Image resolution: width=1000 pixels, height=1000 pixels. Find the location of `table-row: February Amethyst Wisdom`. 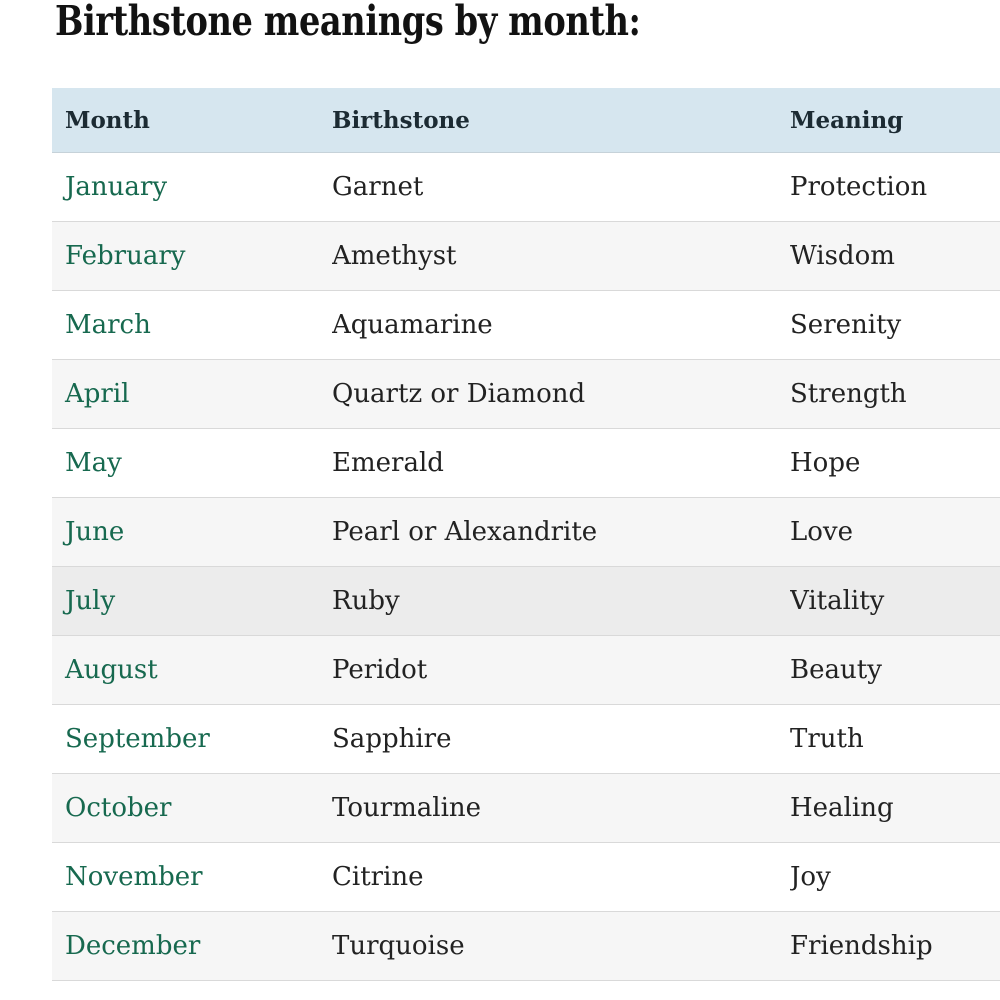

table-row: February Amethyst Wisdom is located at coordinates (526, 256).